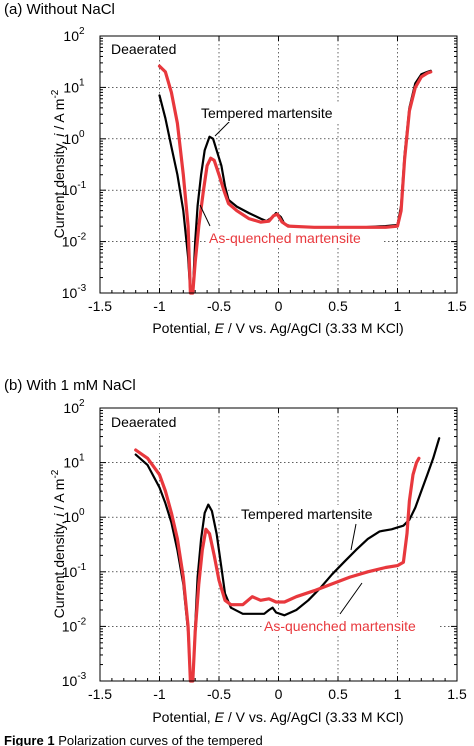 The image size is (474, 746). I want to click on panel-a-condition-label: Deaerated, so click(143, 49).